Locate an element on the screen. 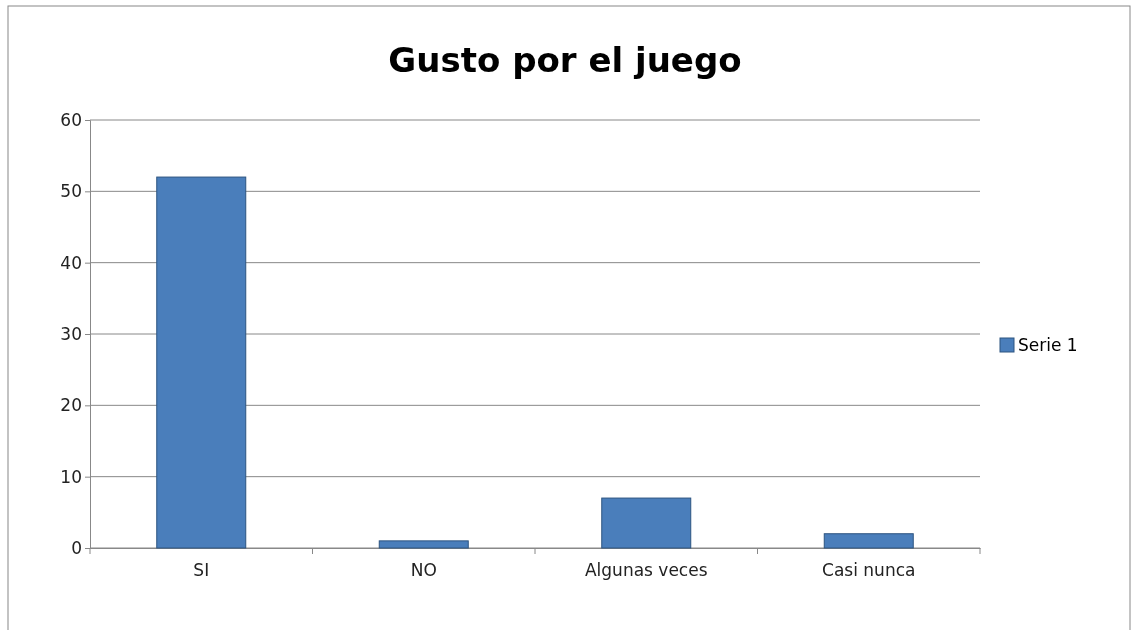 This screenshot has width=1132, height=630. legend-label: Serie 1 is located at coordinates (1048, 345).